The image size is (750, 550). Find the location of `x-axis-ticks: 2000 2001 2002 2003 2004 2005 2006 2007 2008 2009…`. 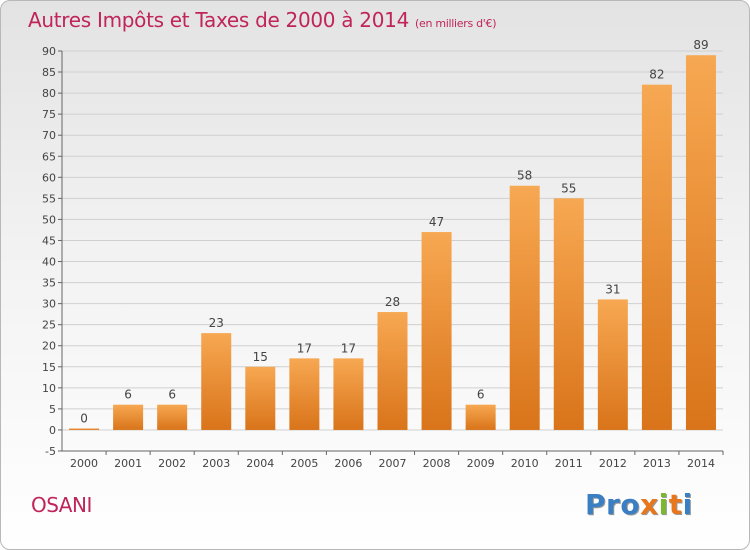

x-axis-ticks: 2000 2001 2002 2003 2004 2005 2006 2007 2008 2009… is located at coordinates (397, 460).